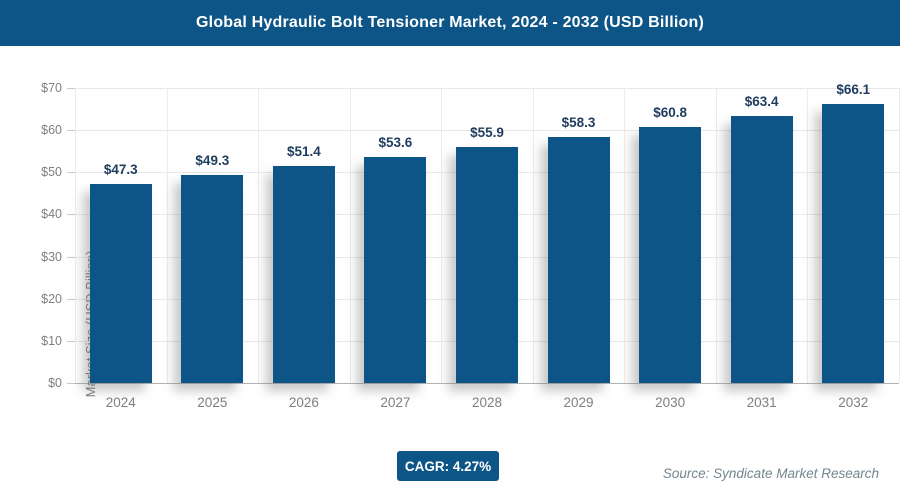  What do you see at coordinates (395, 402) in the screenshot?
I see `x-tick-label: 2027` at bounding box center [395, 402].